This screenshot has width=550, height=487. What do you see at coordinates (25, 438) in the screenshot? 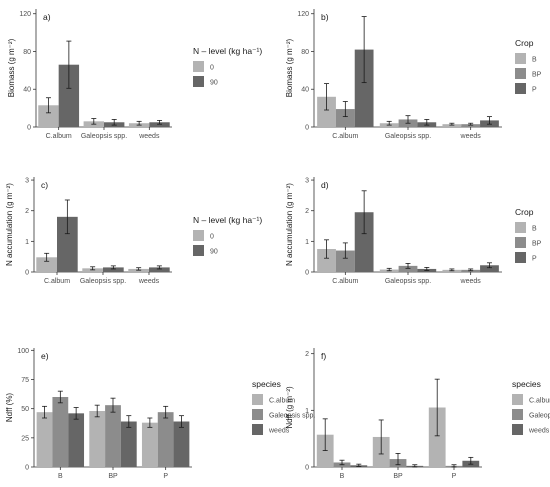
I see `y-tick-label: 25` at bounding box center [25, 438].